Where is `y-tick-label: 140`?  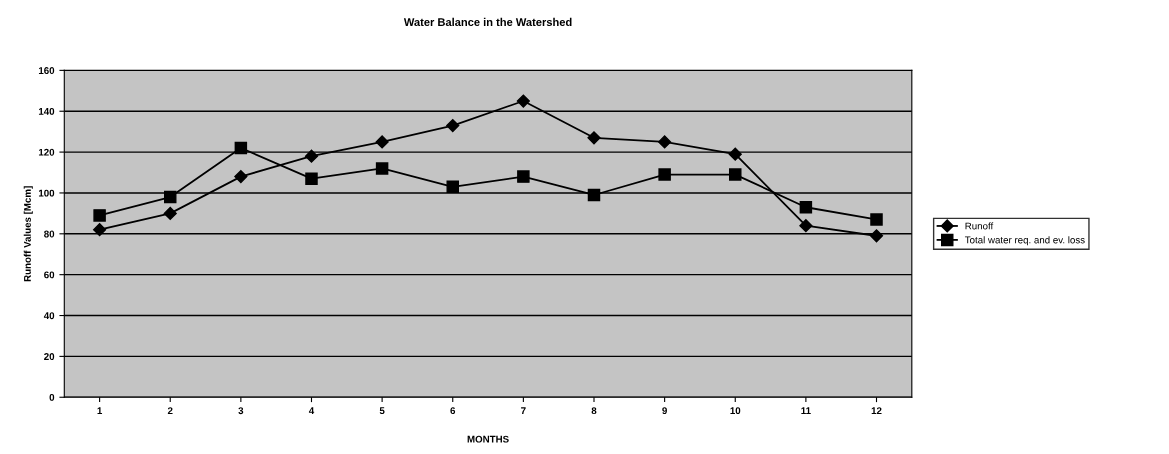
y-tick-label: 140 is located at coordinates (46, 111).